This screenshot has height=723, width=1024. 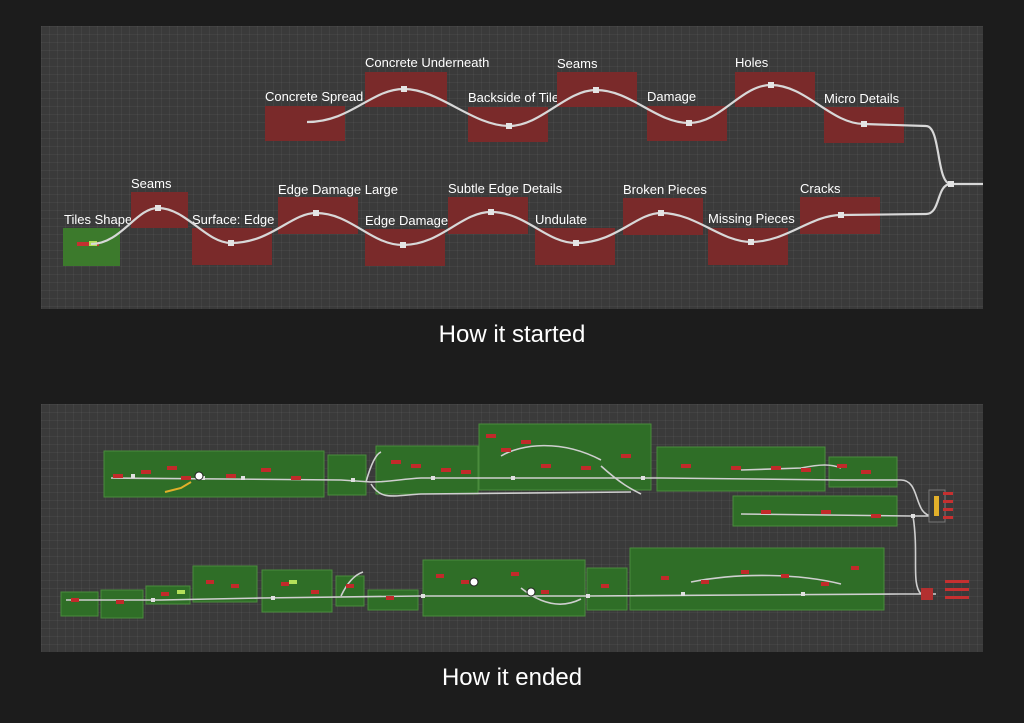 What do you see at coordinates (254, 238) in the screenshot?
I see `node-surface-edge-soften: Surface: Edge Soften` at bounding box center [254, 238].